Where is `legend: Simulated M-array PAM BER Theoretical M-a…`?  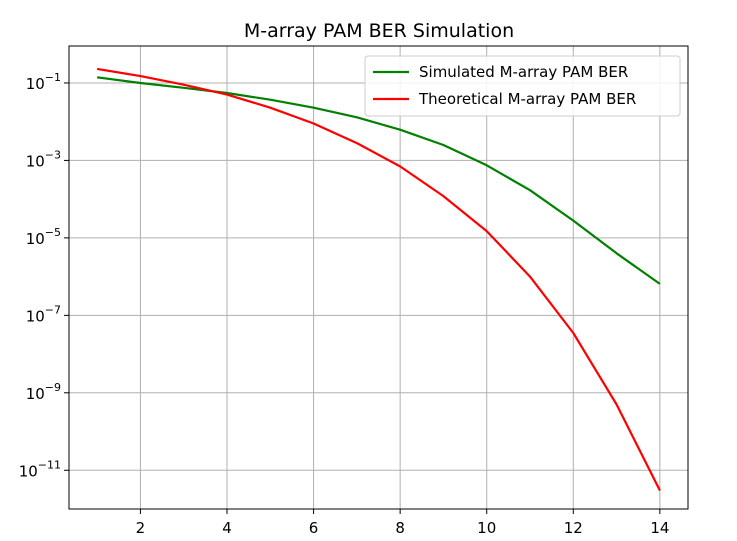 legend: Simulated M-array PAM BER Theoretical M-a… is located at coordinates (522, 86).